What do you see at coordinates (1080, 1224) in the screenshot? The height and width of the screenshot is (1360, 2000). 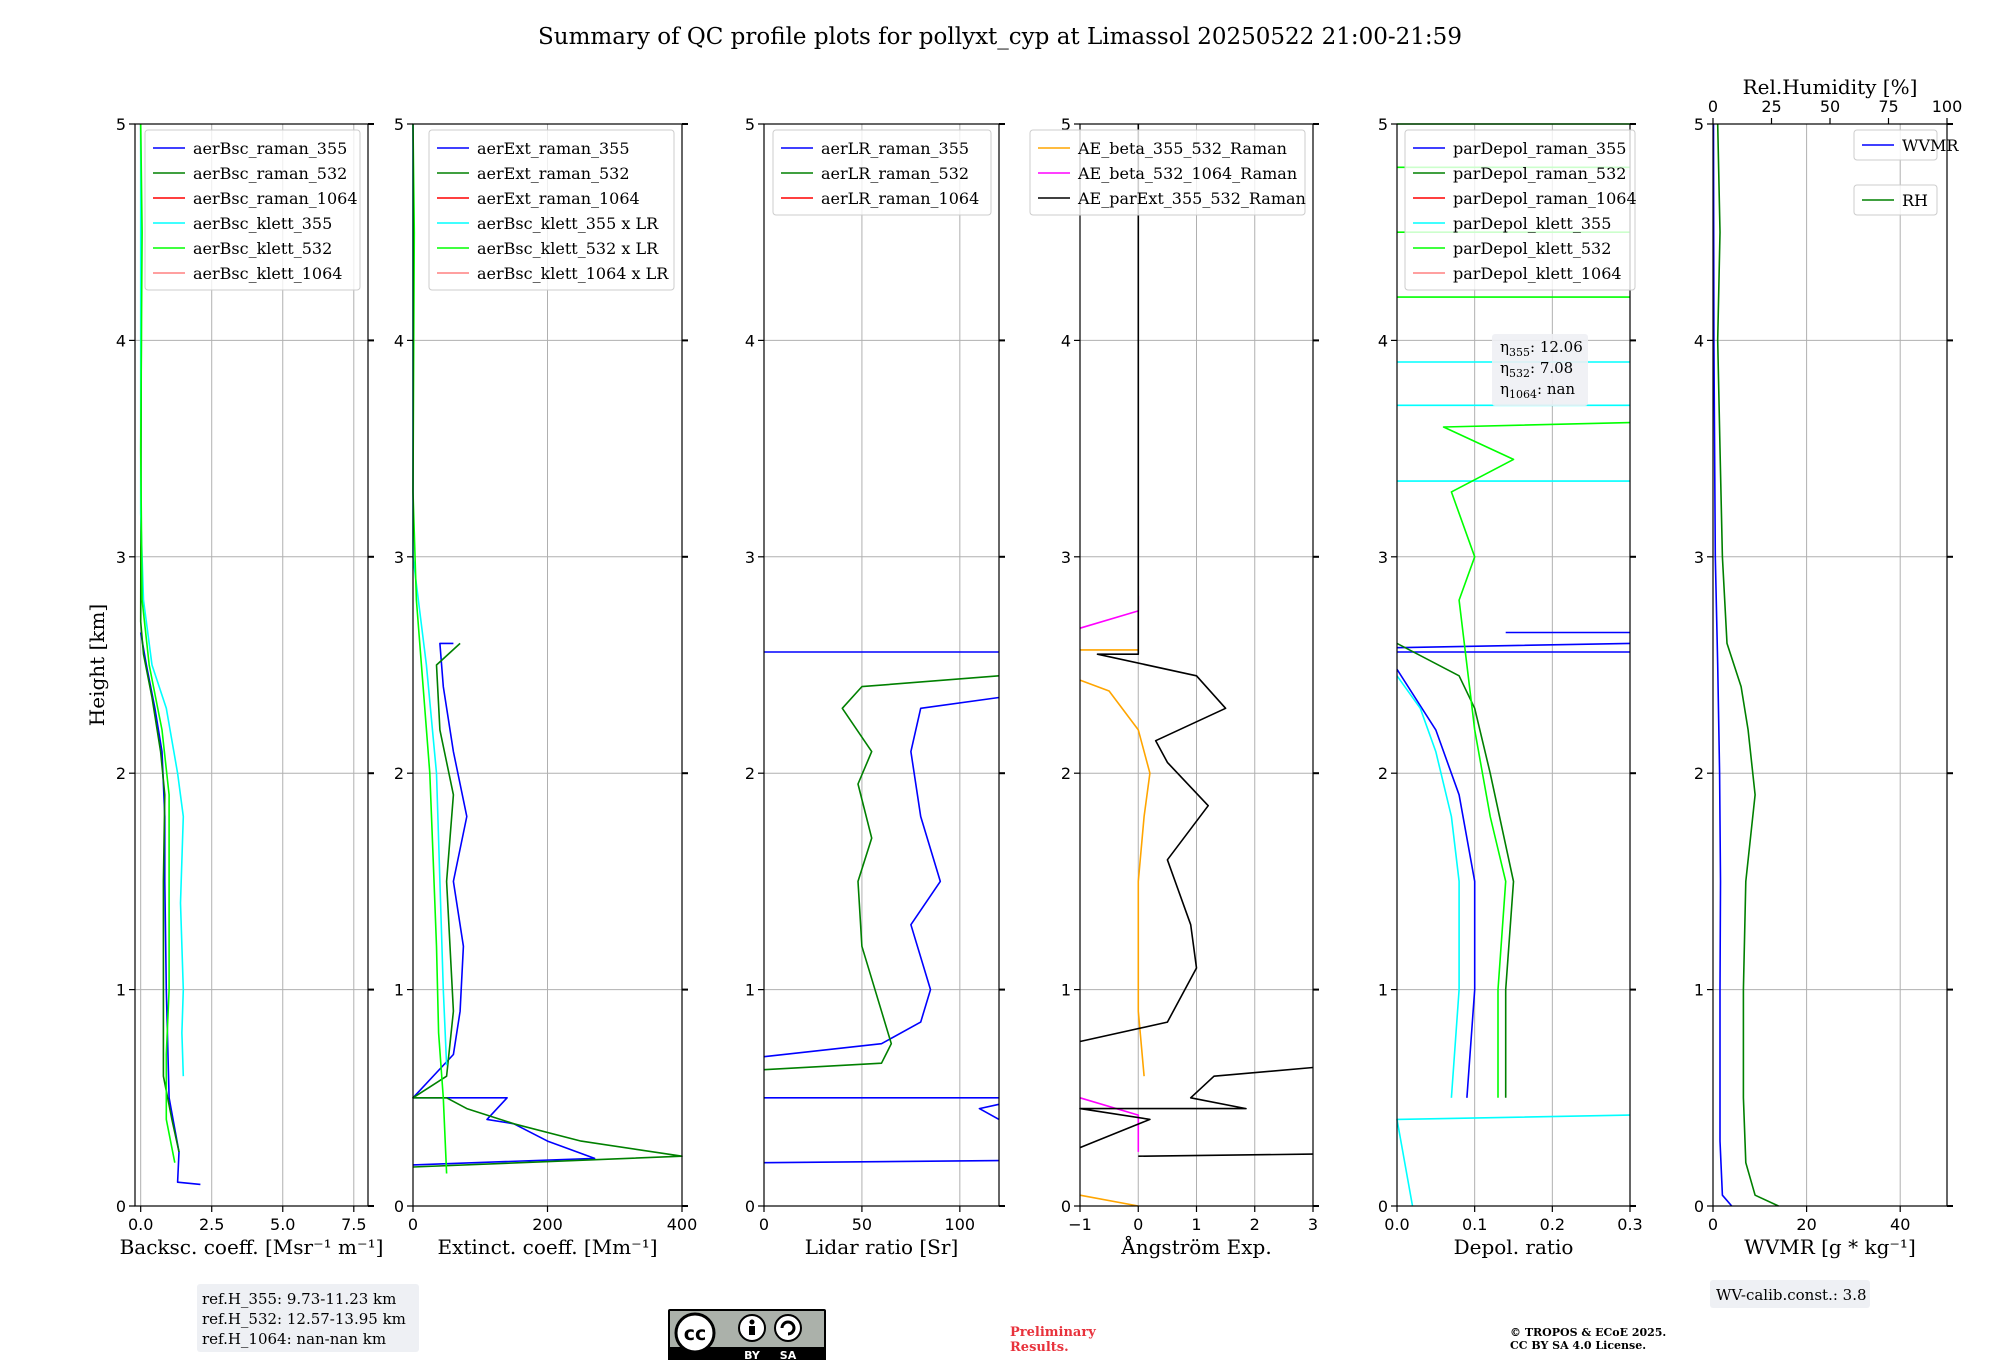 I see `x-tick-label: −1` at bounding box center [1080, 1224].